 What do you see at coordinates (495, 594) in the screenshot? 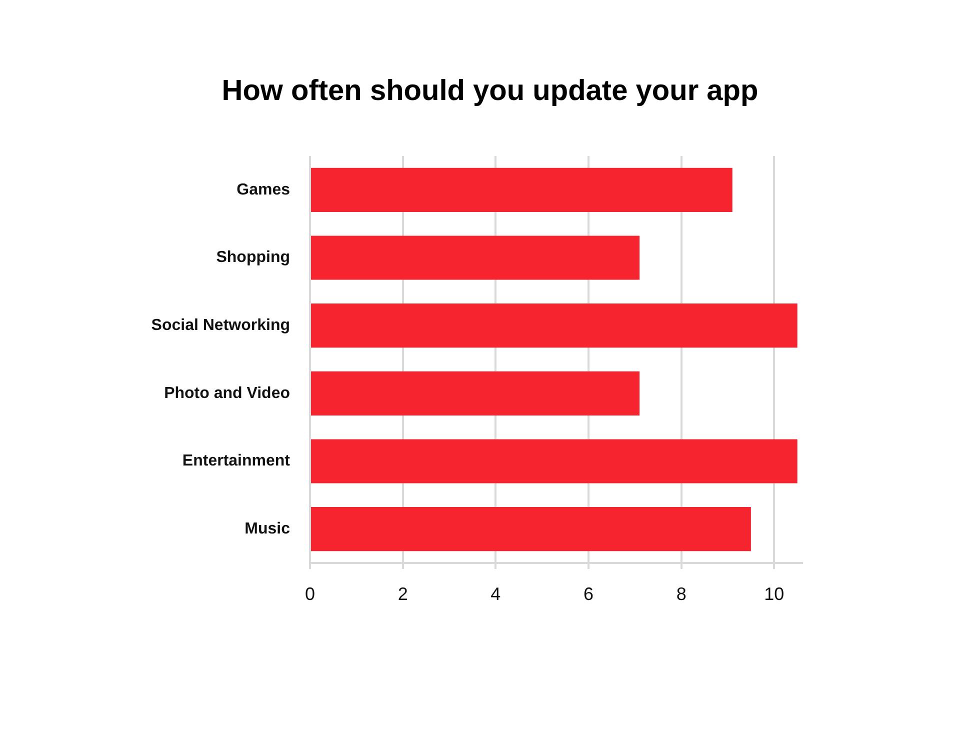
I see `x-tick-label: 4` at bounding box center [495, 594].